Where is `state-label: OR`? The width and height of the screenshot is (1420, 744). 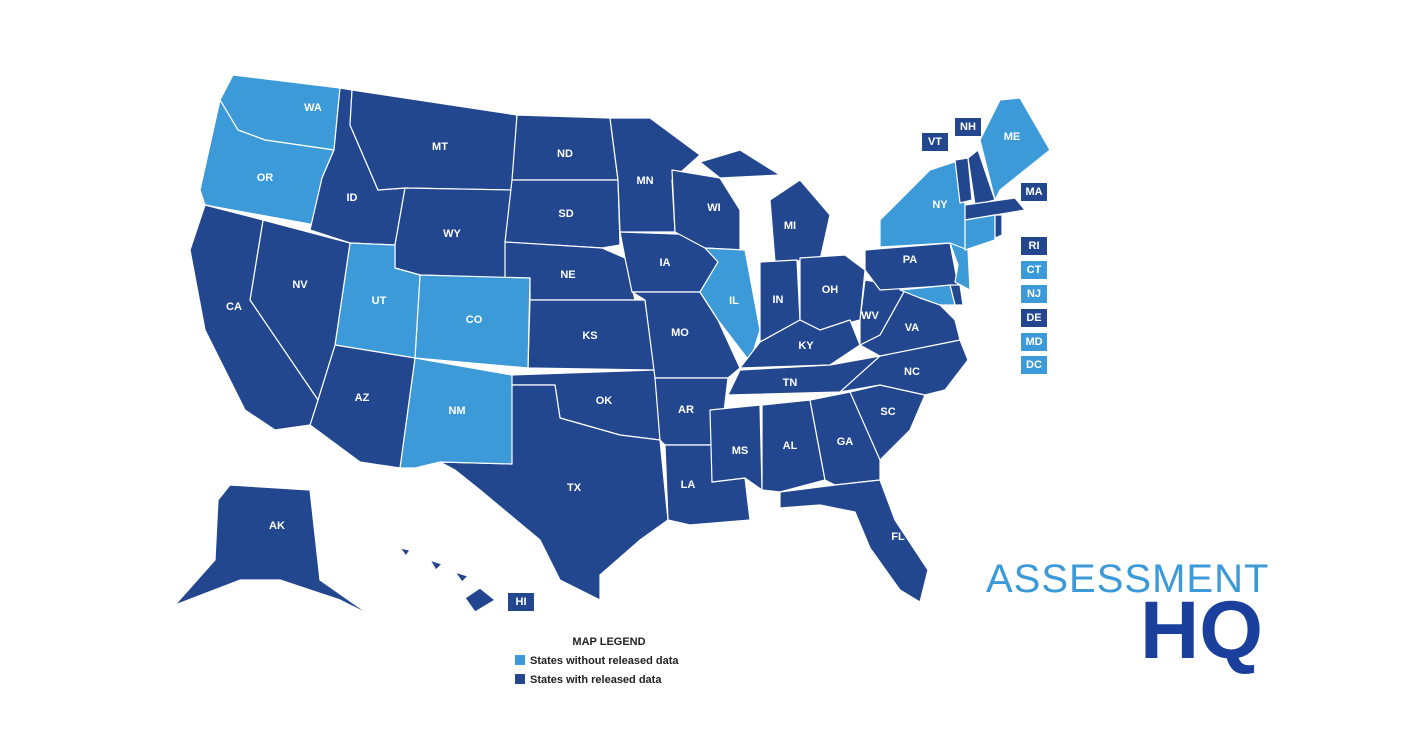
state-label: OR is located at coordinates (265, 178).